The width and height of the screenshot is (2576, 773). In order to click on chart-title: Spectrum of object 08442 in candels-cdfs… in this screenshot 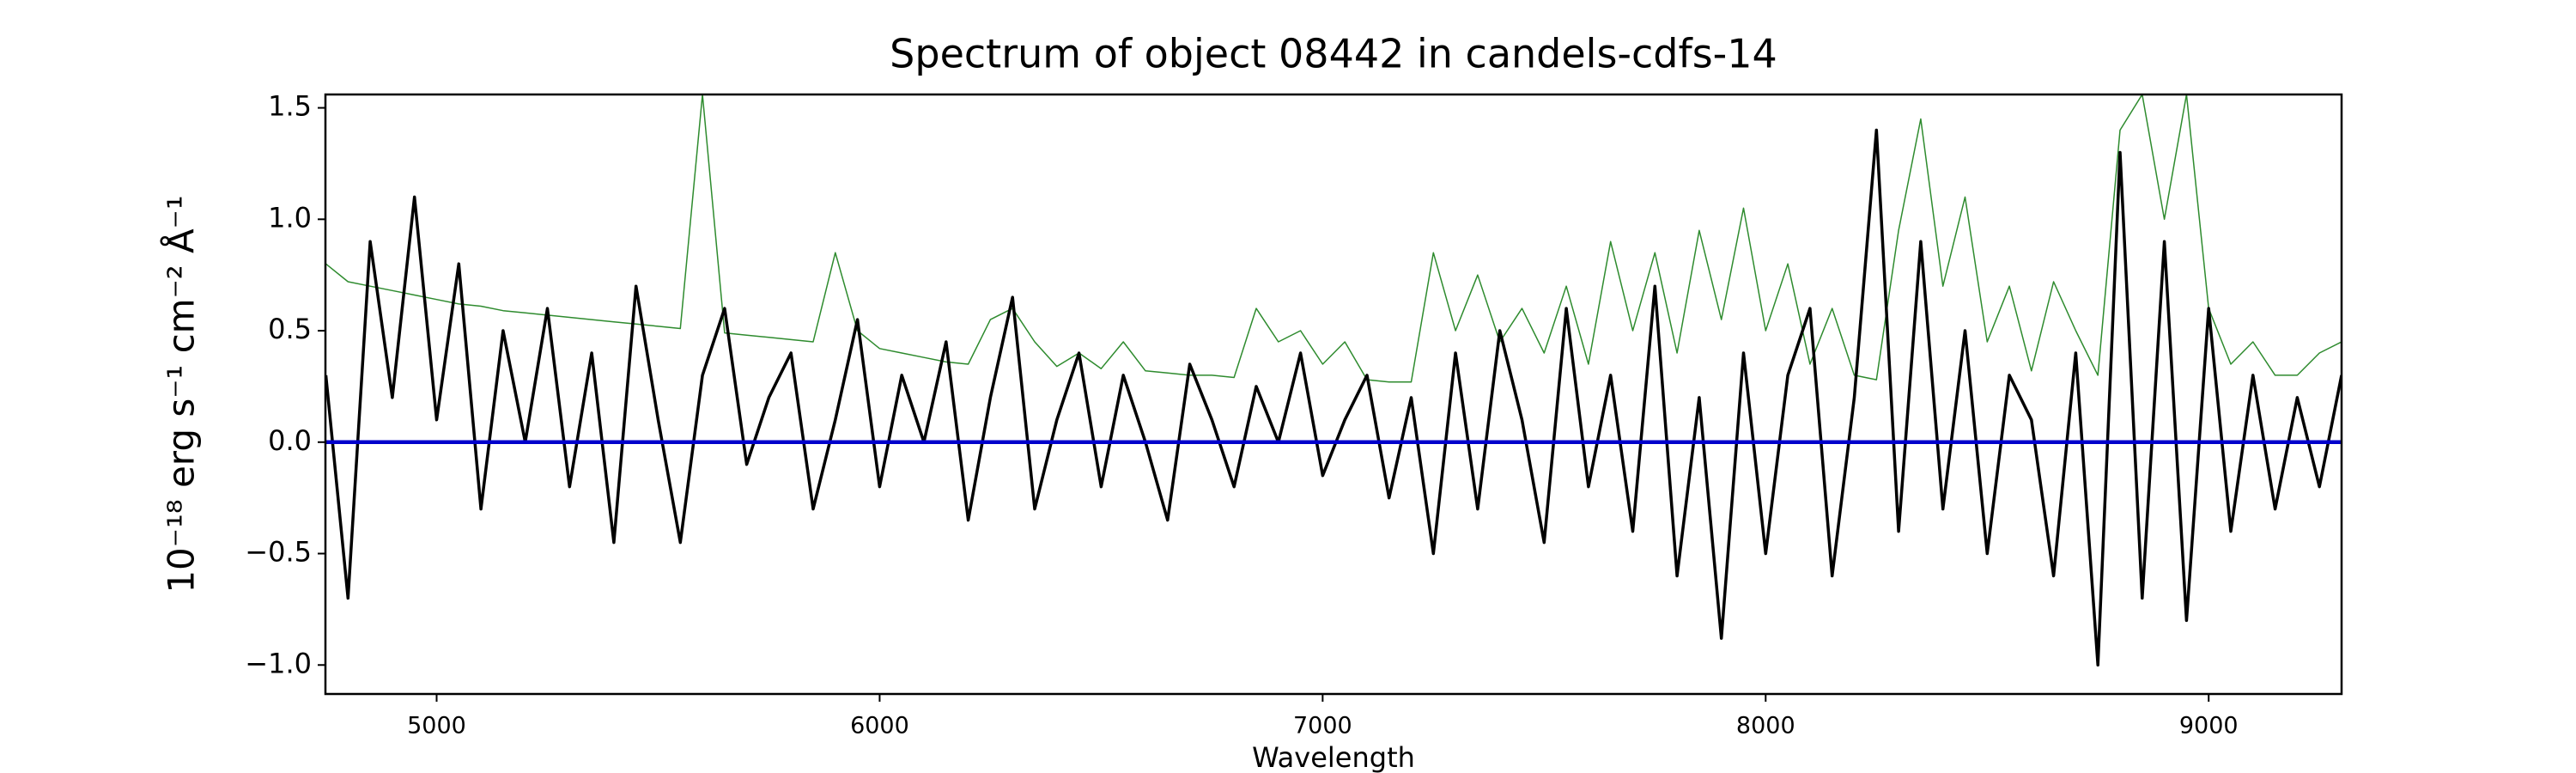, I will do `click(1334, 54)`.